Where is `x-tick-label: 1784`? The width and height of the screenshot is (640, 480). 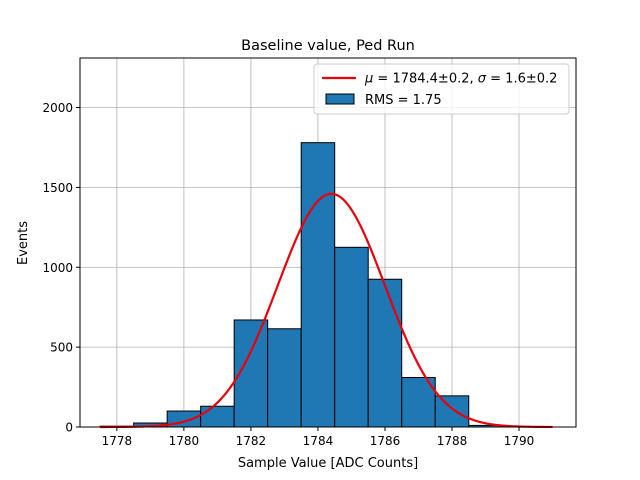 x-tick-label: 1784 is located at coordinates (318, 441).